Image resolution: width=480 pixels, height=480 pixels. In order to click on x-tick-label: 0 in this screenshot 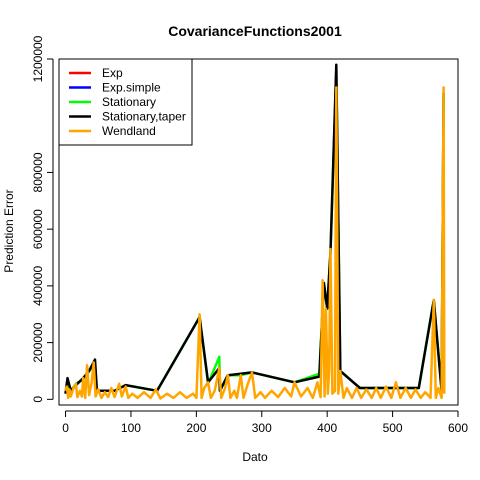, I will do `click(65, 428)`.